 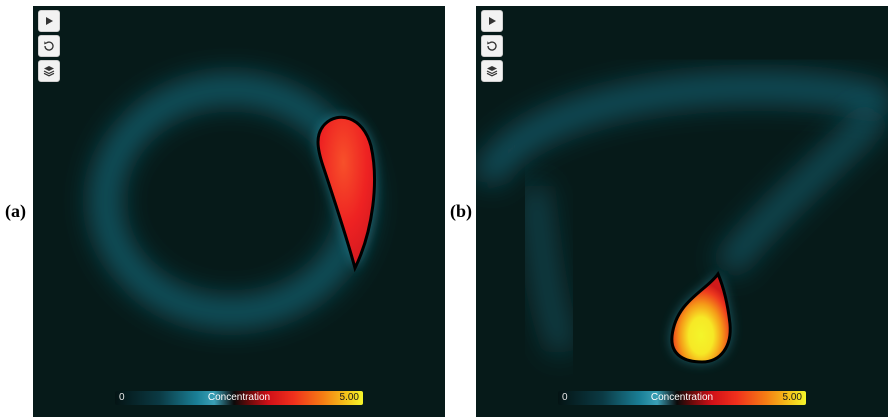 I want to click on colorbar-max-b: 5.00, so click(x=792, y=397).